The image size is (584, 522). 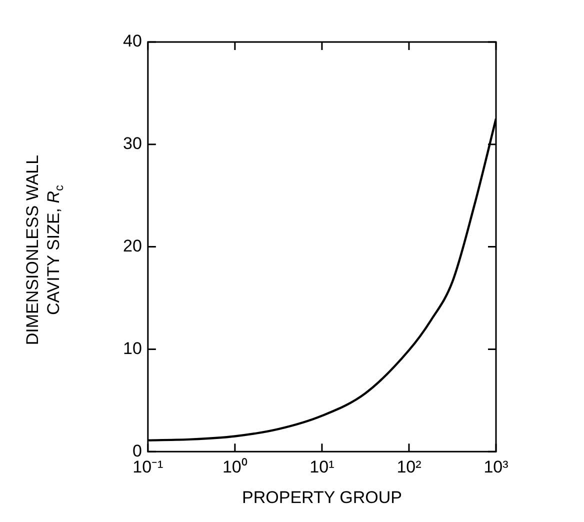 I want to click on y-tick-label: 20, so click(x=132, y=246).